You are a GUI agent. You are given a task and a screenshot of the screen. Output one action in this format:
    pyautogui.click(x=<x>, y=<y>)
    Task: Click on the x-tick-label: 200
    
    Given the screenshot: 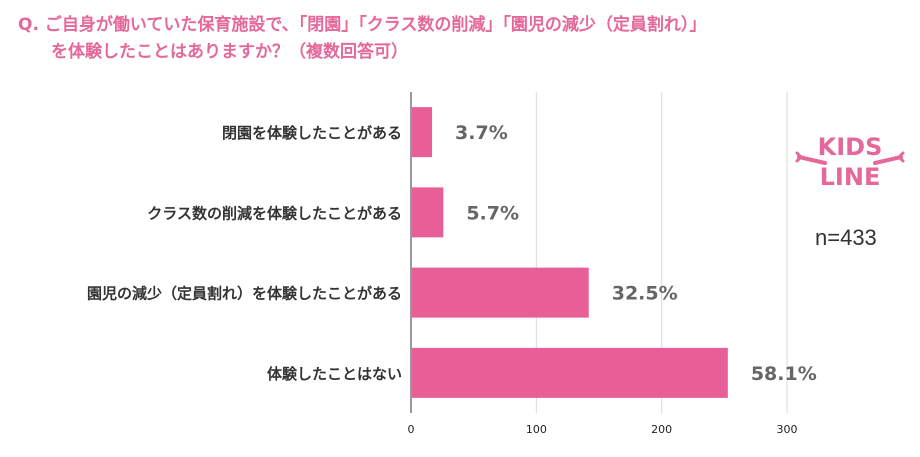 What is the action you would take?
    pyautogui.click(x=661, y=429)
    